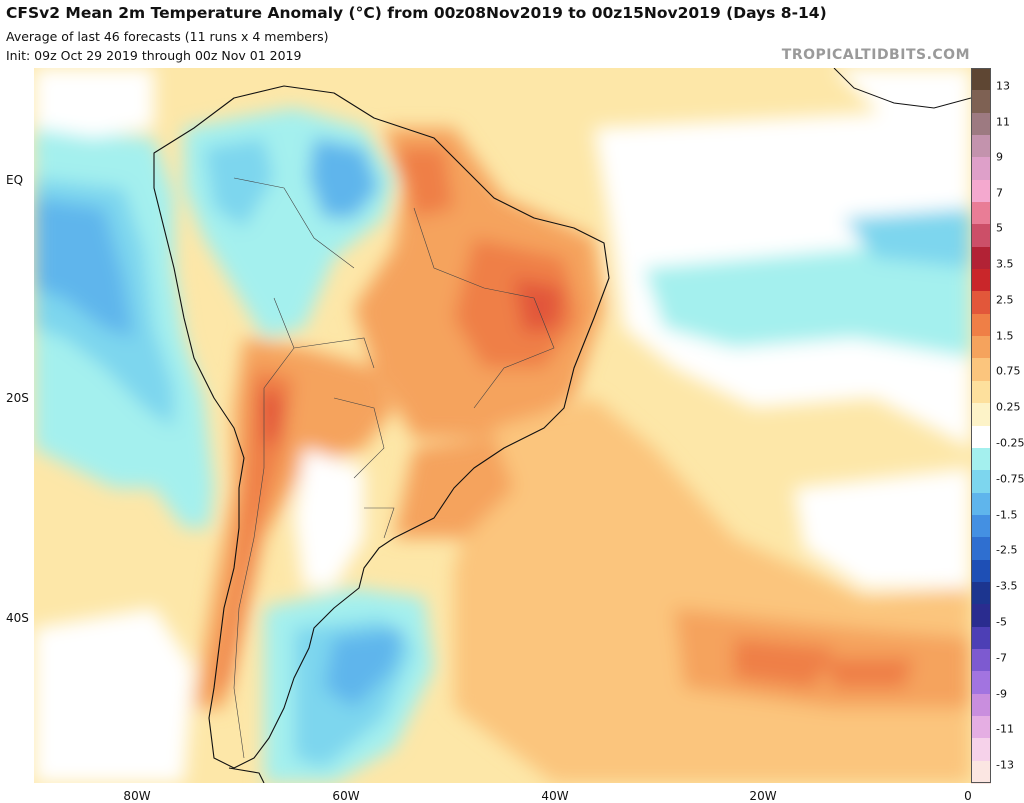 This screenshot has height=803, width=1024. I want to click on neutral-pacific, so click(94, 103).